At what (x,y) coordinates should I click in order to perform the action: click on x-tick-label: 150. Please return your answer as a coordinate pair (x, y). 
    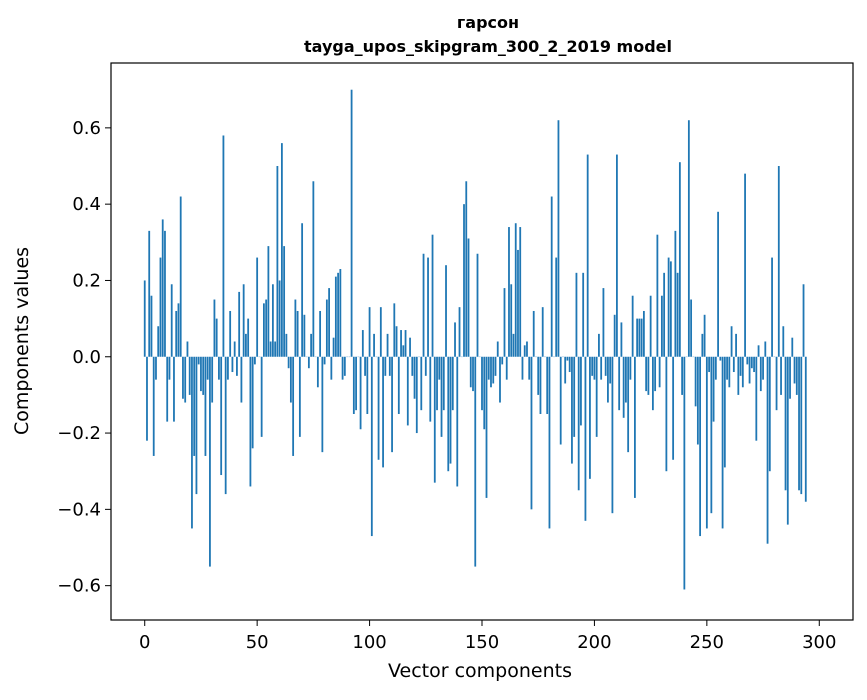
    Looking at the image, I should click on (482, 642).